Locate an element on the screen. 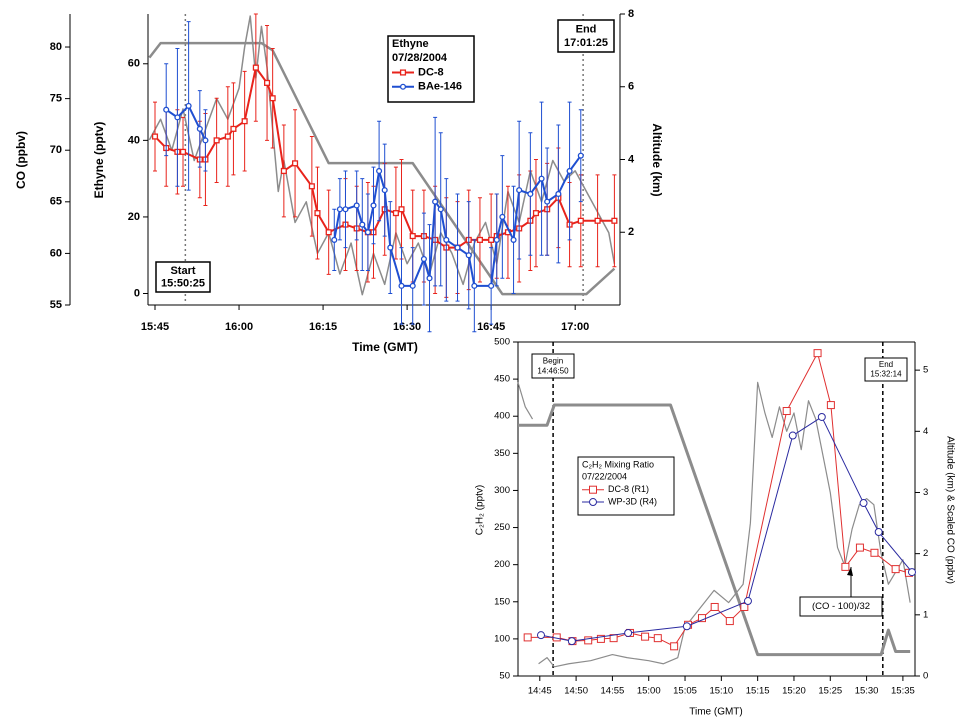 This screenshot has width=960, height=720. y3-axis-label: CO (ppbv) is located at coordinates (21, 160).